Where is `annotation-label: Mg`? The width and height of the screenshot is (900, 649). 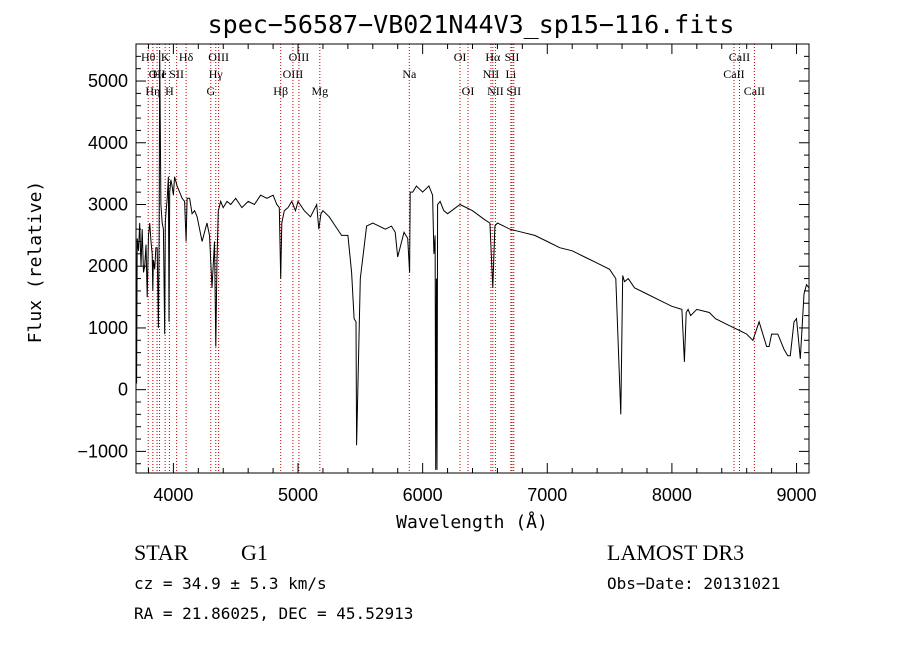
annotation-label: Mg is located at coordinates (319, 91).